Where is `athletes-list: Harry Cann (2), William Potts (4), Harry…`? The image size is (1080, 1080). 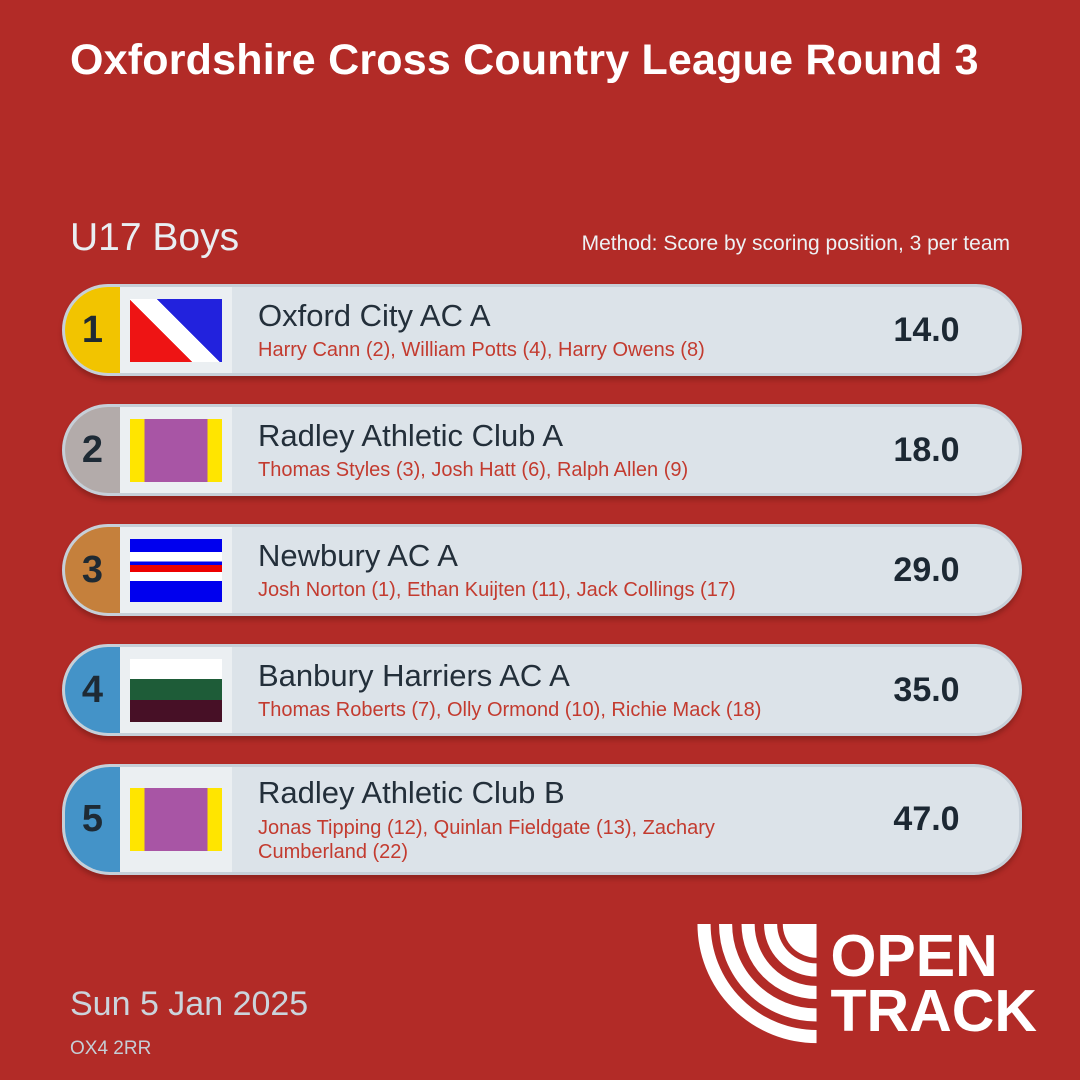
athletes-list: Harry Cann (2), William Potts (4), Harry… is located at coordinates (481, 350).